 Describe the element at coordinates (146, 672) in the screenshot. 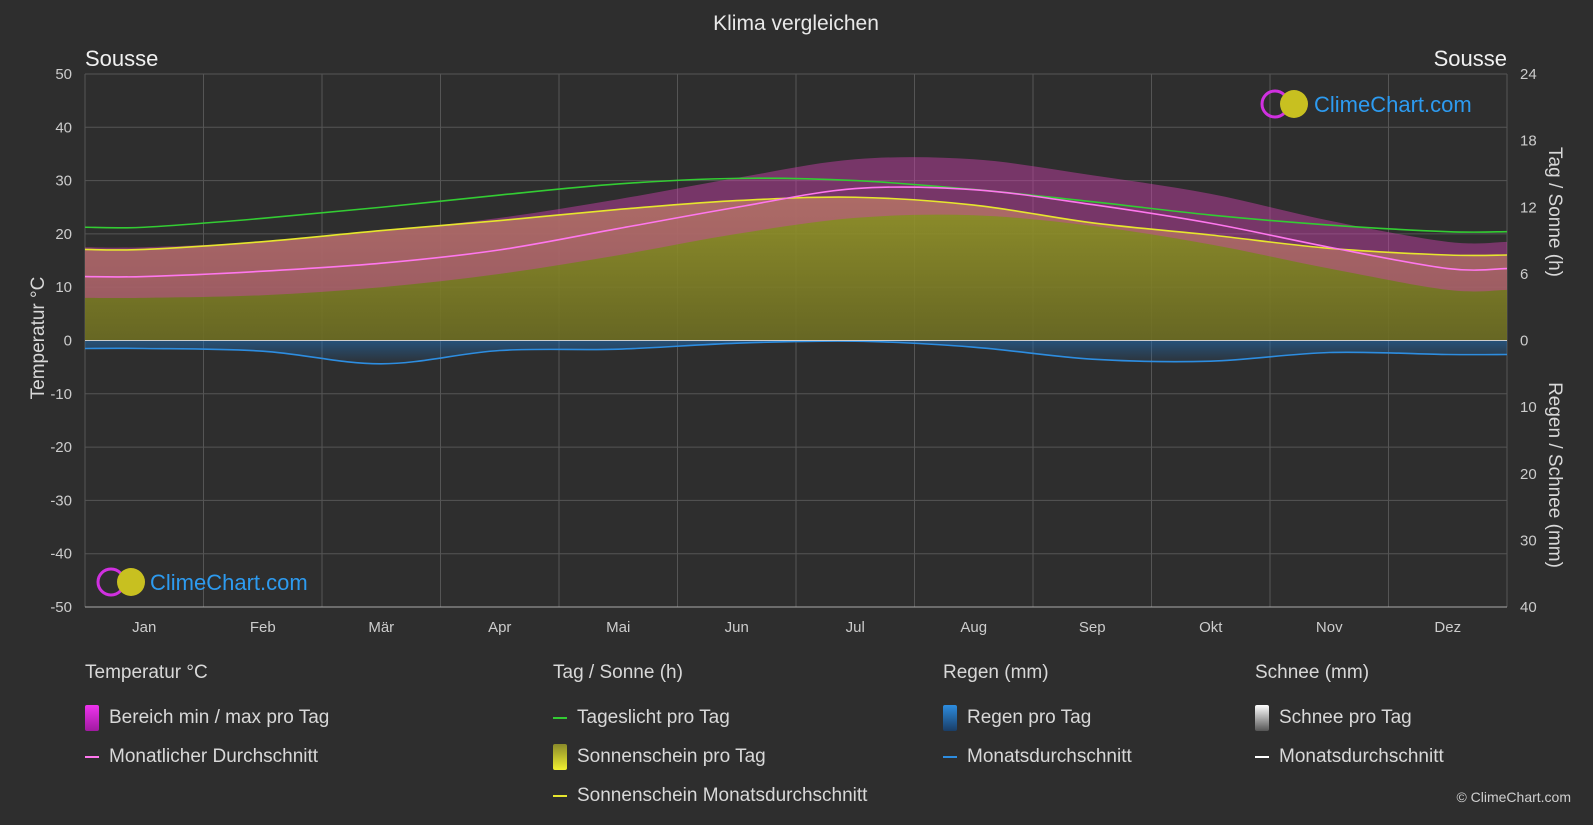

I see `legend-heading: Temperatur °C` at that location.